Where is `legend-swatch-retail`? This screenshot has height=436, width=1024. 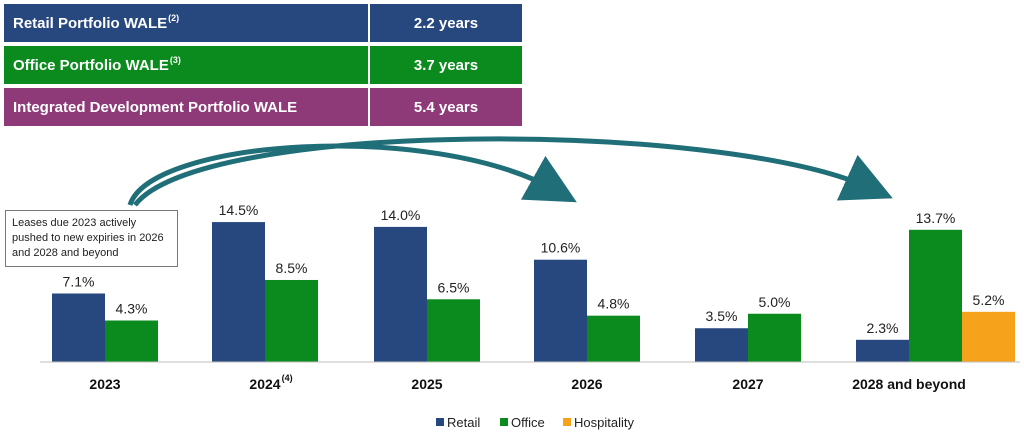 legend-swatch-retail is located at coordinates (440, 422).